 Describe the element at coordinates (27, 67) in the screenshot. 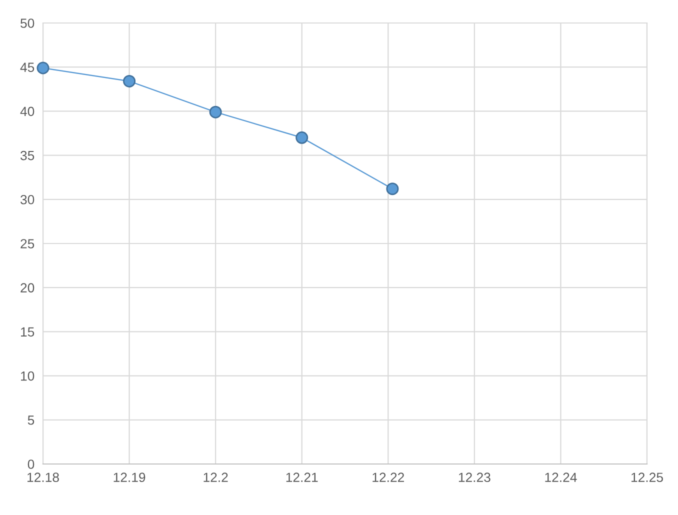

I see `y-tick-label: 45` at that location.